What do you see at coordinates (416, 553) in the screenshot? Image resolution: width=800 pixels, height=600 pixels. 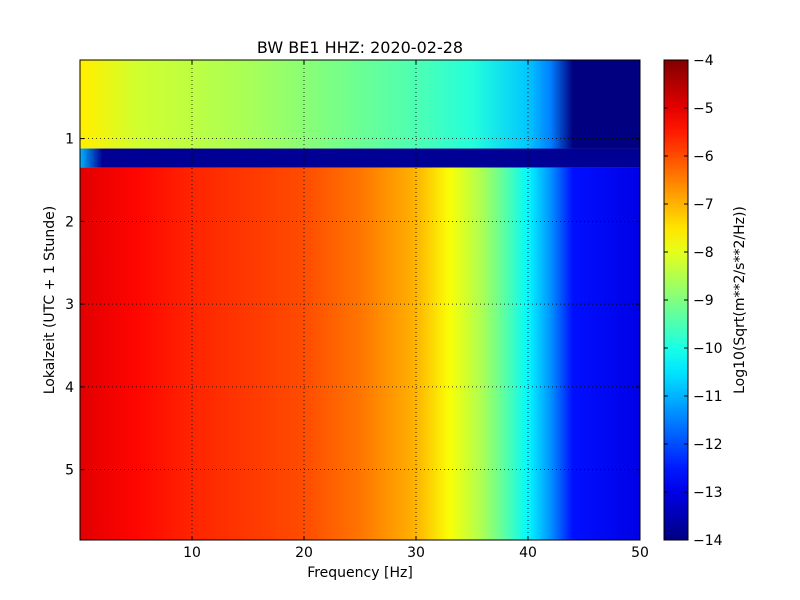 I see `x-tick-label: 30` at bounding box center [416, 553].